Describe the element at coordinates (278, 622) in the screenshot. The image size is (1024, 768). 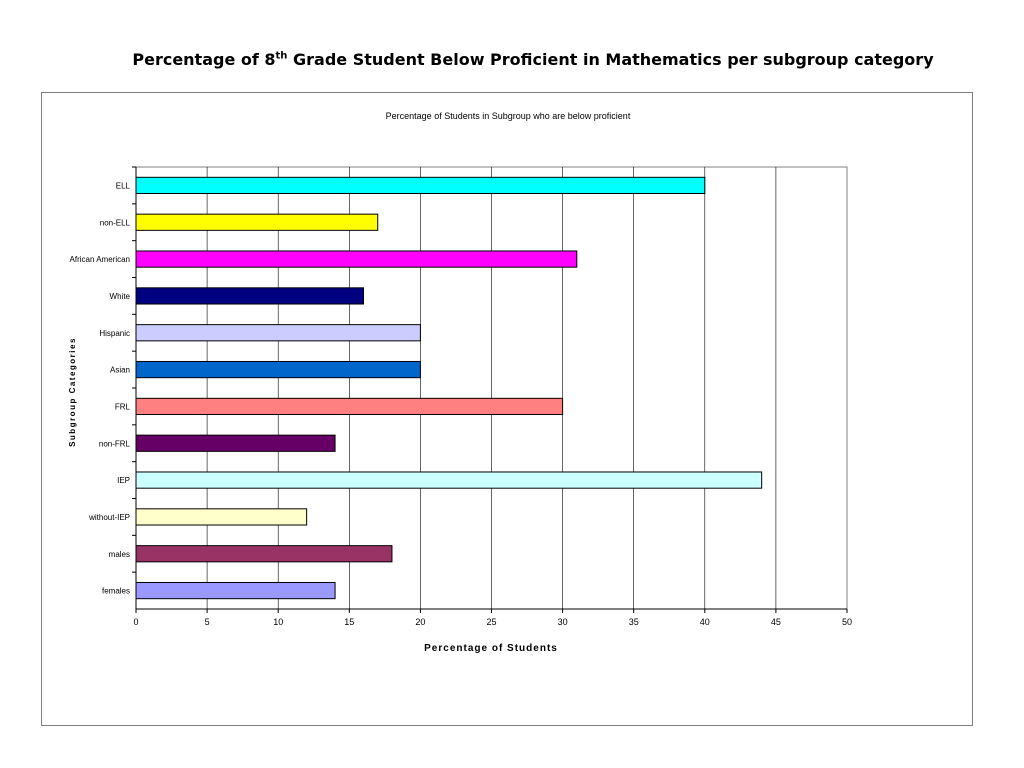
I see `x-tick-label: 10` at that location.